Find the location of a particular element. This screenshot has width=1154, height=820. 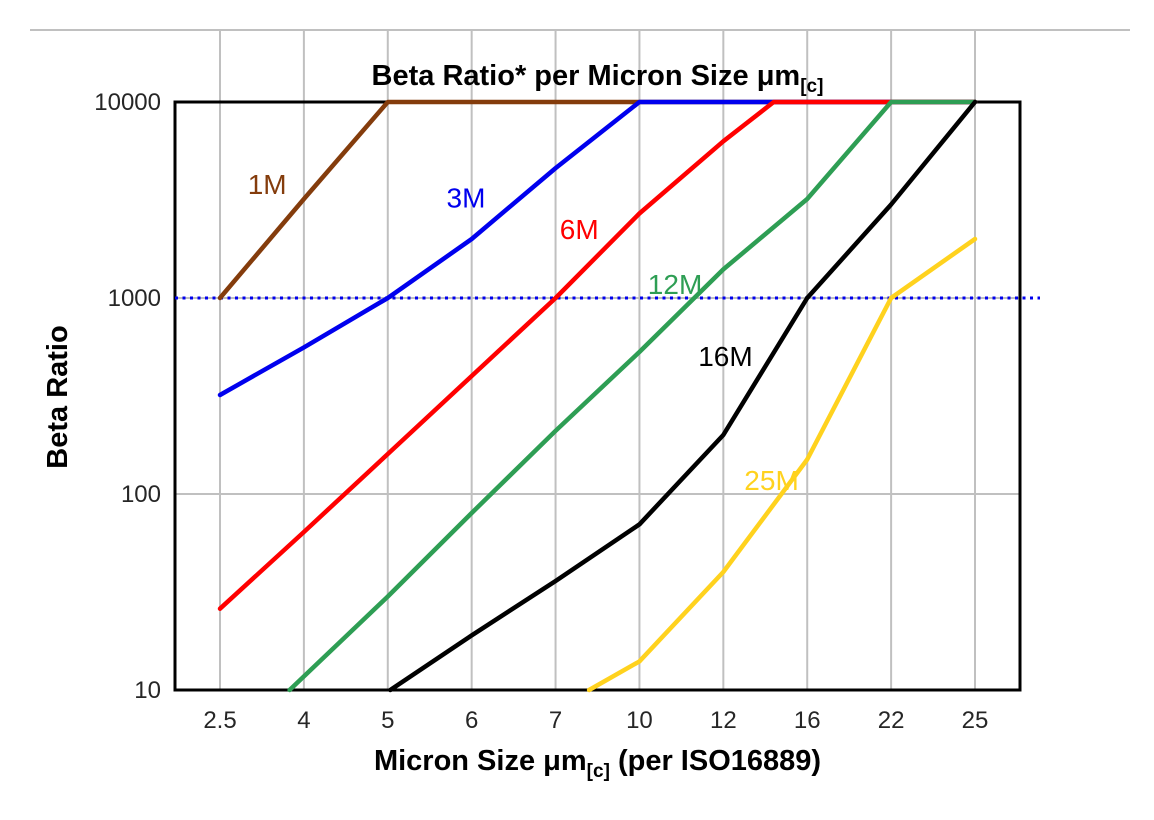

series-label-25M: 25M is located at coordinates (771, 480).